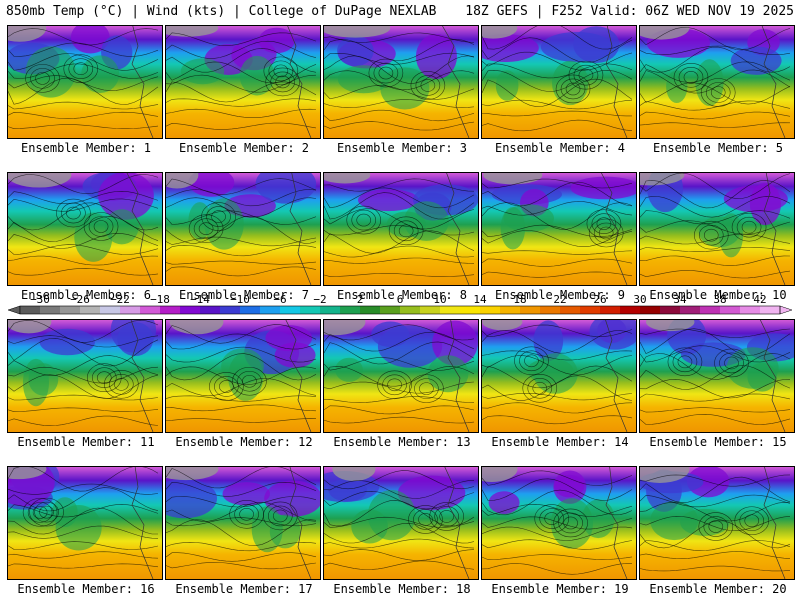 The height and width of the screenshot is (600, 800). I want to click on colorbar-tick-label: −2, so click(319, 299).